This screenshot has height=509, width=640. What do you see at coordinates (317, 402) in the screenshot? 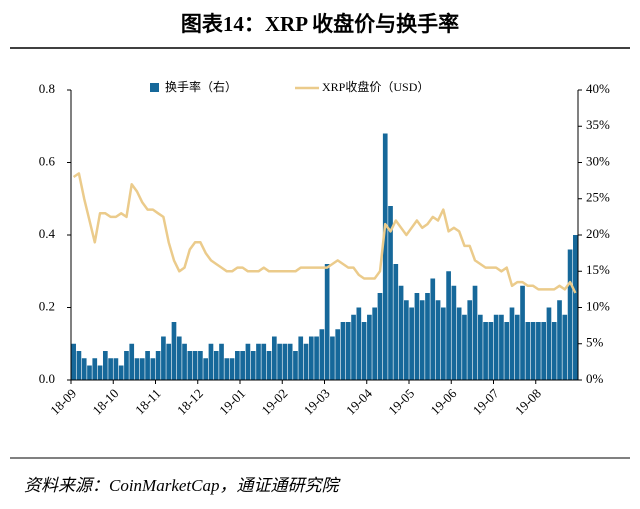
I see `x-tick-label: 19-03` at bounding box center [317, 402].